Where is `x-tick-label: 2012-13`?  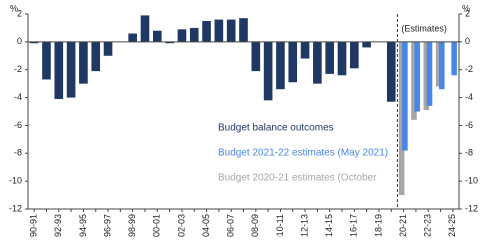
x-tick-label: 2012-13 is located at coordinates (304, 225).